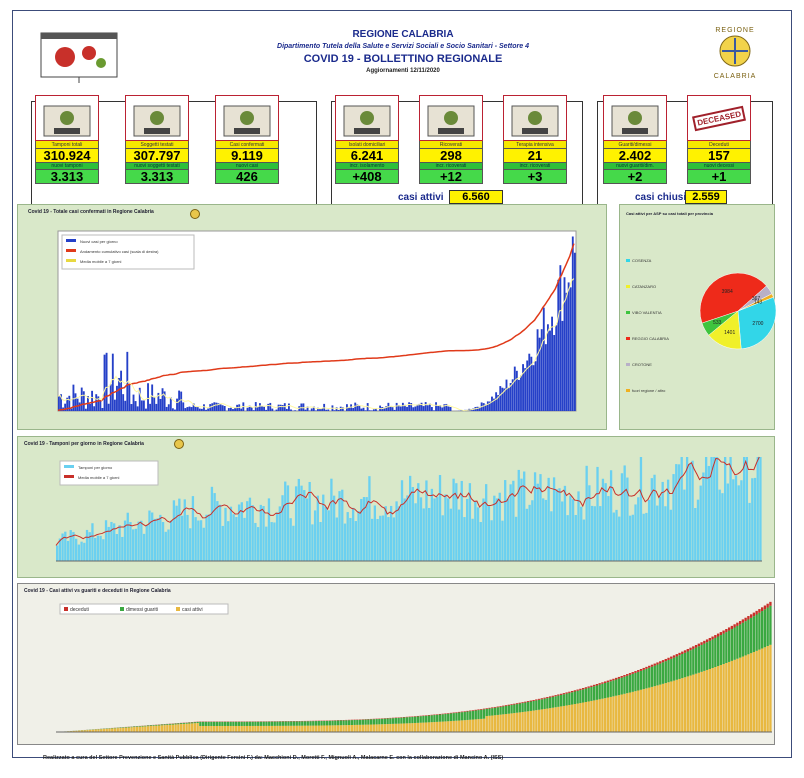 The image size is (804, 778). Describe the element at coordinates (157, 156) in the screenshot. I see `kpi-value: 307.797` at that location.